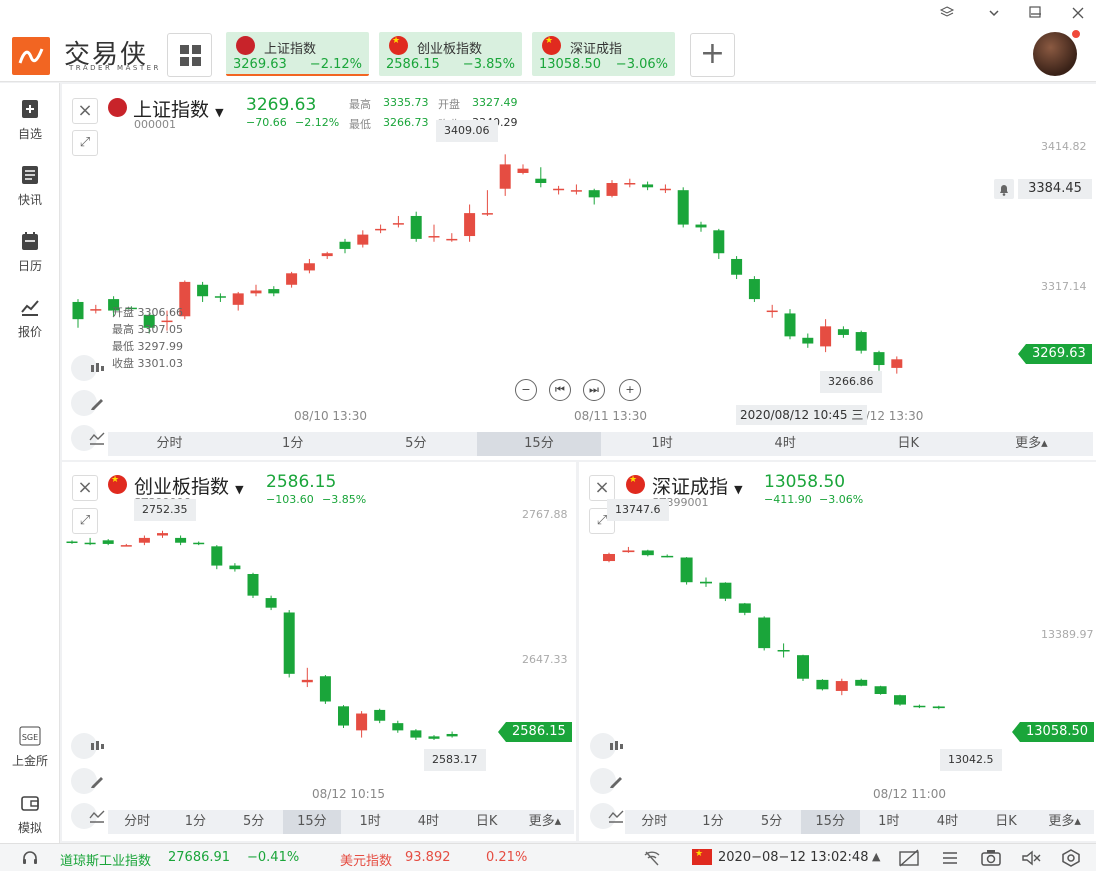 Image resolution: width=1096 pixels, height=871 pixels. Describe the element at coordinates (189, 487) in the screenshot. I see `index-title: 创业板指数 ▼` at that location.